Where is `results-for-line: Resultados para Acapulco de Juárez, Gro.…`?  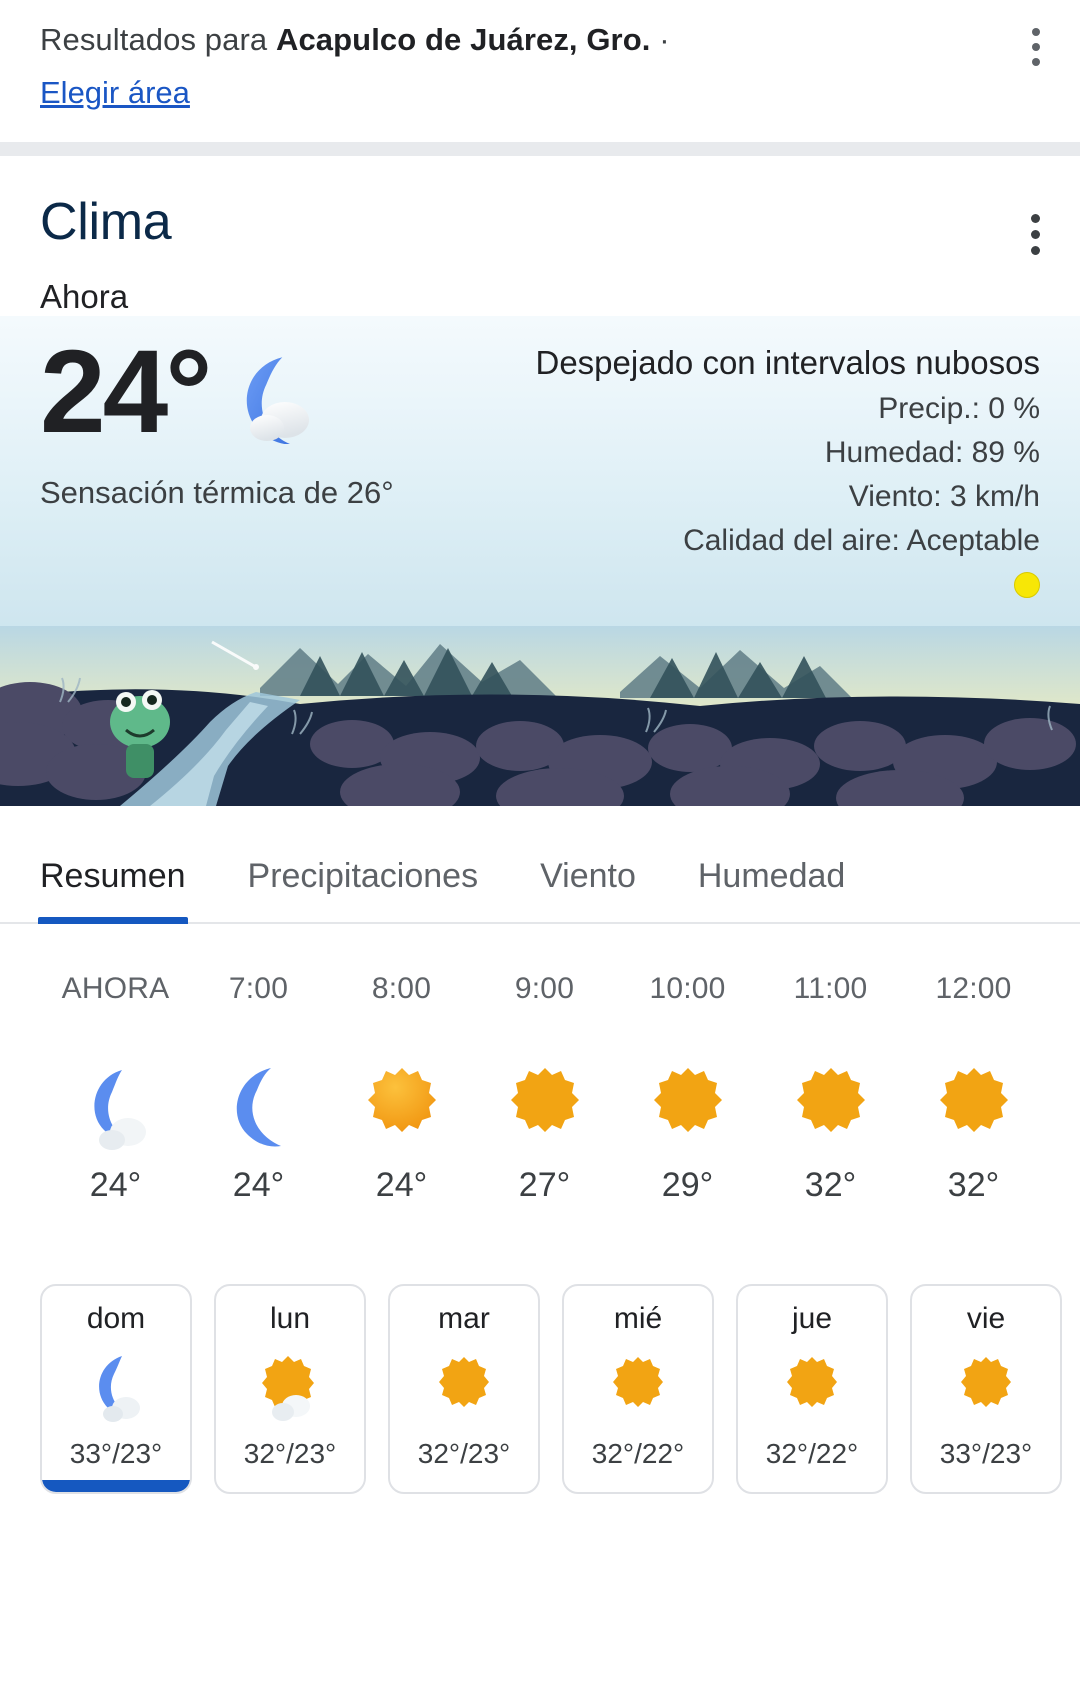 results-for-line: Resultados para Acapulco de Juárez, Gro.… is located at coordinates (540, 40).